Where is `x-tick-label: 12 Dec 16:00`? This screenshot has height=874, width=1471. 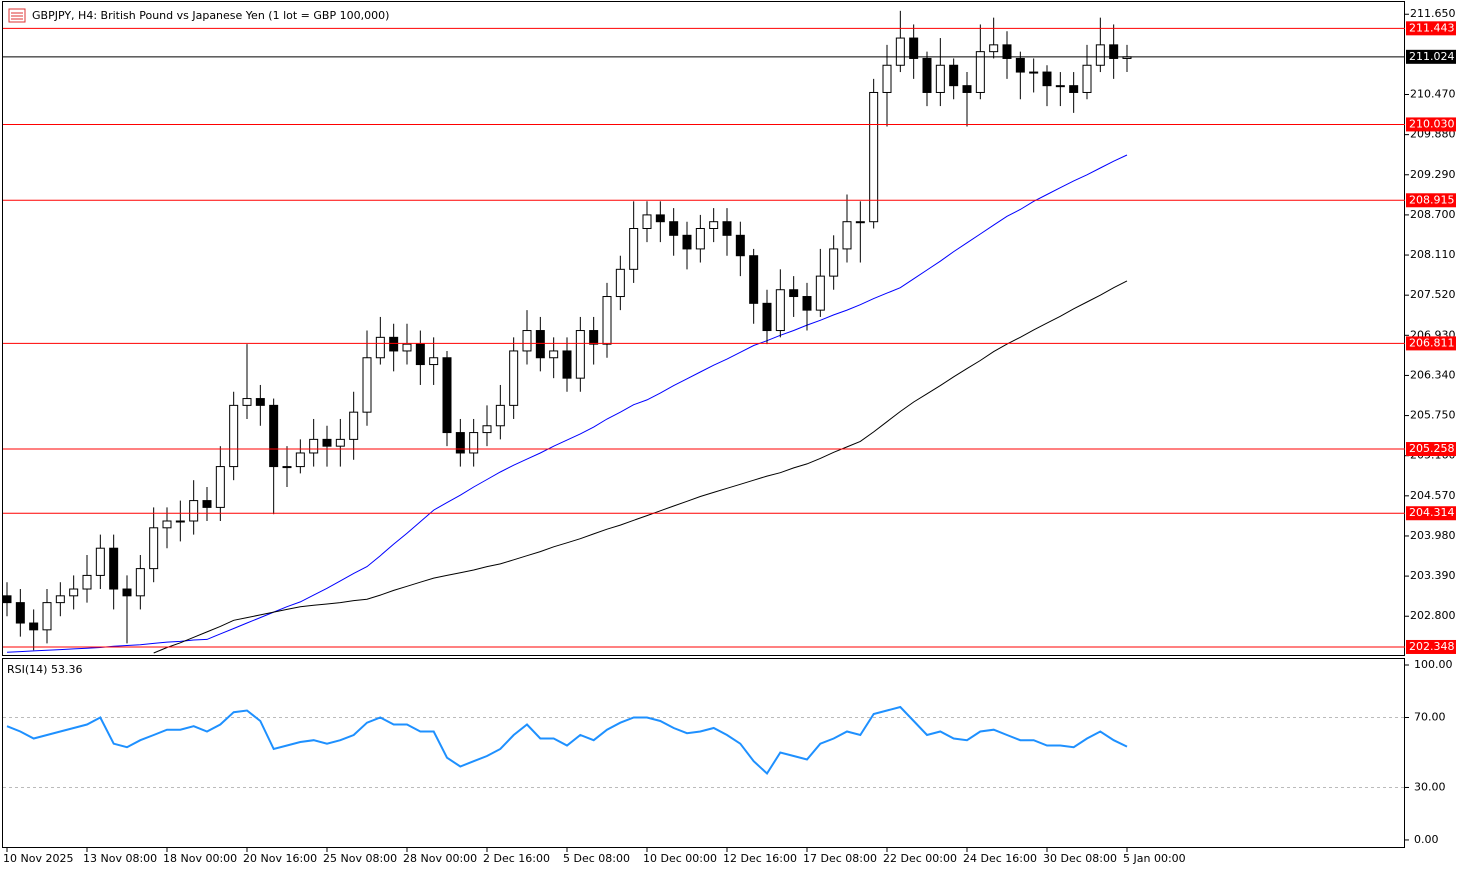 x-tick-label: 12 Dec 16:00 is located at coordinates (760, 858).